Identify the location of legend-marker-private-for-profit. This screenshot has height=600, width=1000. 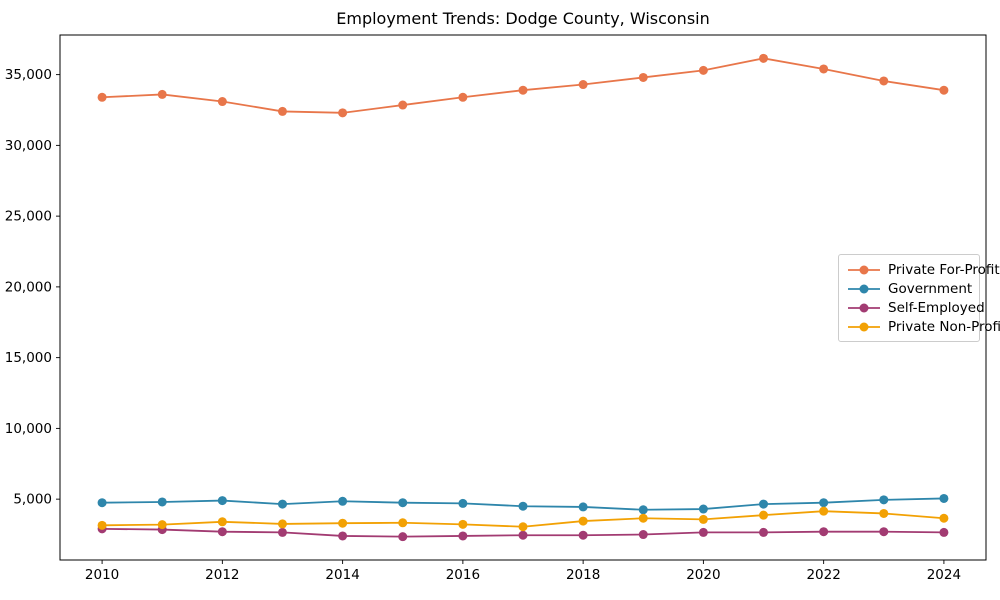
(864, 269).